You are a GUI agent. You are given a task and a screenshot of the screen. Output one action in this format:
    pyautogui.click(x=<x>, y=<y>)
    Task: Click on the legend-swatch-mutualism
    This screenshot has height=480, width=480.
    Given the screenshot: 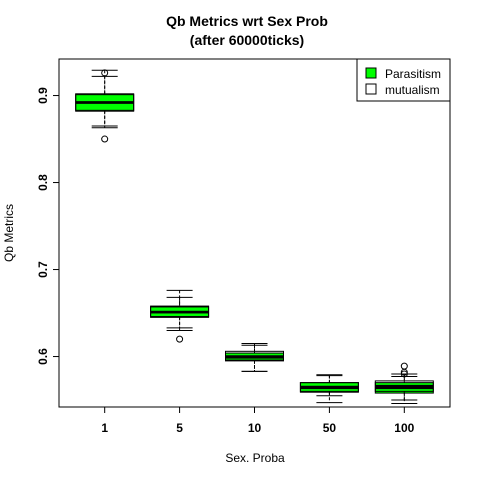 What is the action you would take?
    pyautogui.click(x=371, y=89)
    